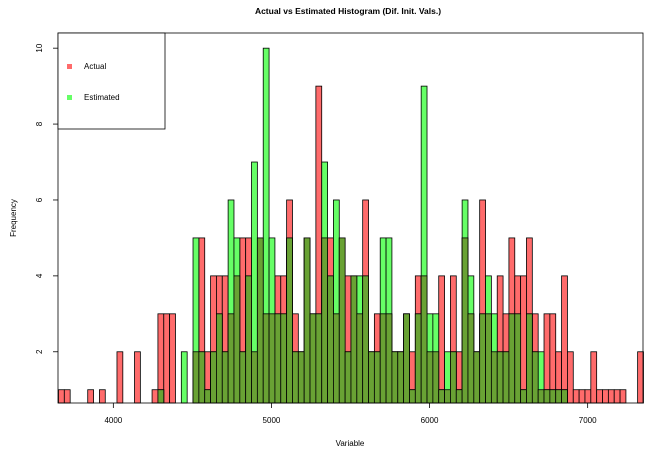 Image resolution: width=648 pixels, height=452 pixels. What do you see at coordinates (102, 97) in the screenshot?
I see `legend-label-estimated: Estimated` at bounding box center [102, 97].